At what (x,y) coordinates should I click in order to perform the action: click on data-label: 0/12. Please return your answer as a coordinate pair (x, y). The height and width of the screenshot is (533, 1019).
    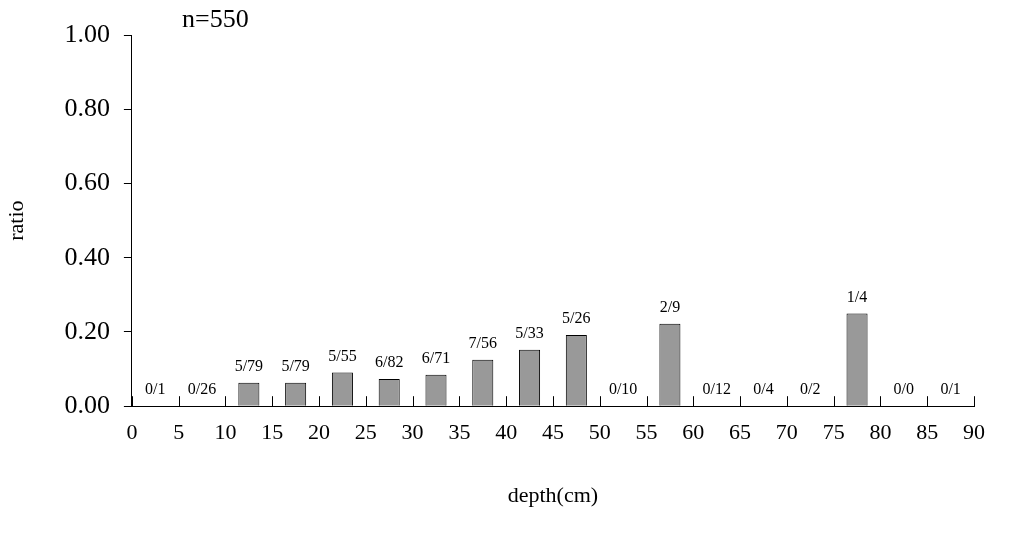
    Looking at the image, I should click on (716, 389).